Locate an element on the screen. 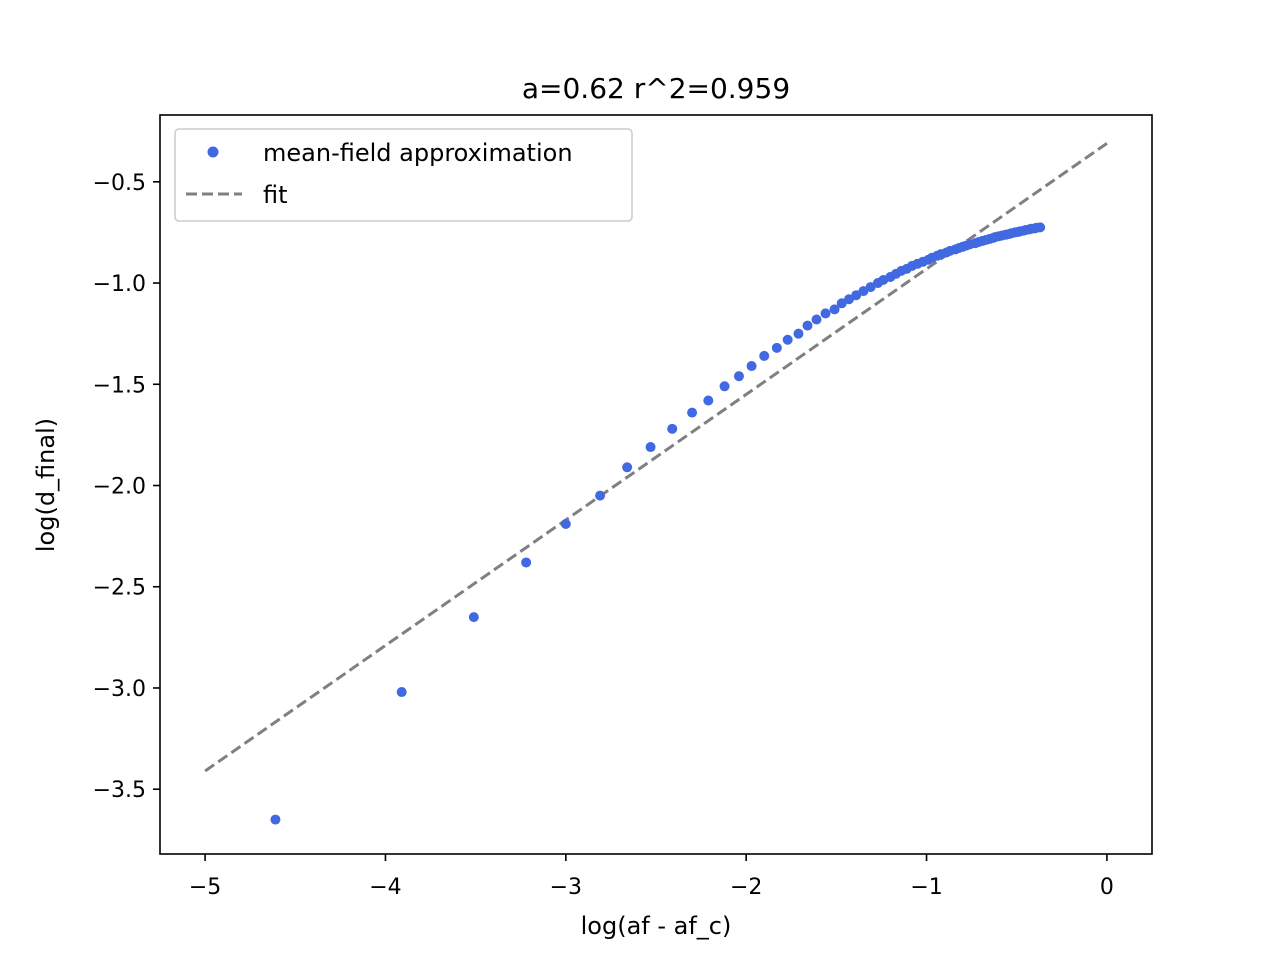 Image resolution: width=1280 pixels, height=960 pixels. x-tick-label: −5 is located at coordinates (205, 887).